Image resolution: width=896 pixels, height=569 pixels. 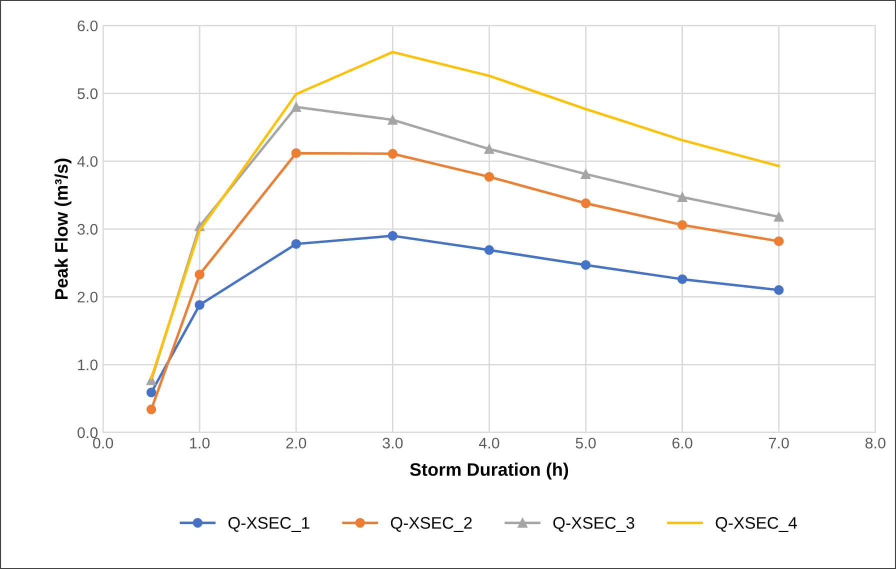 I want to click on y-tick-label: 0.0, so click(x=88, y=432).